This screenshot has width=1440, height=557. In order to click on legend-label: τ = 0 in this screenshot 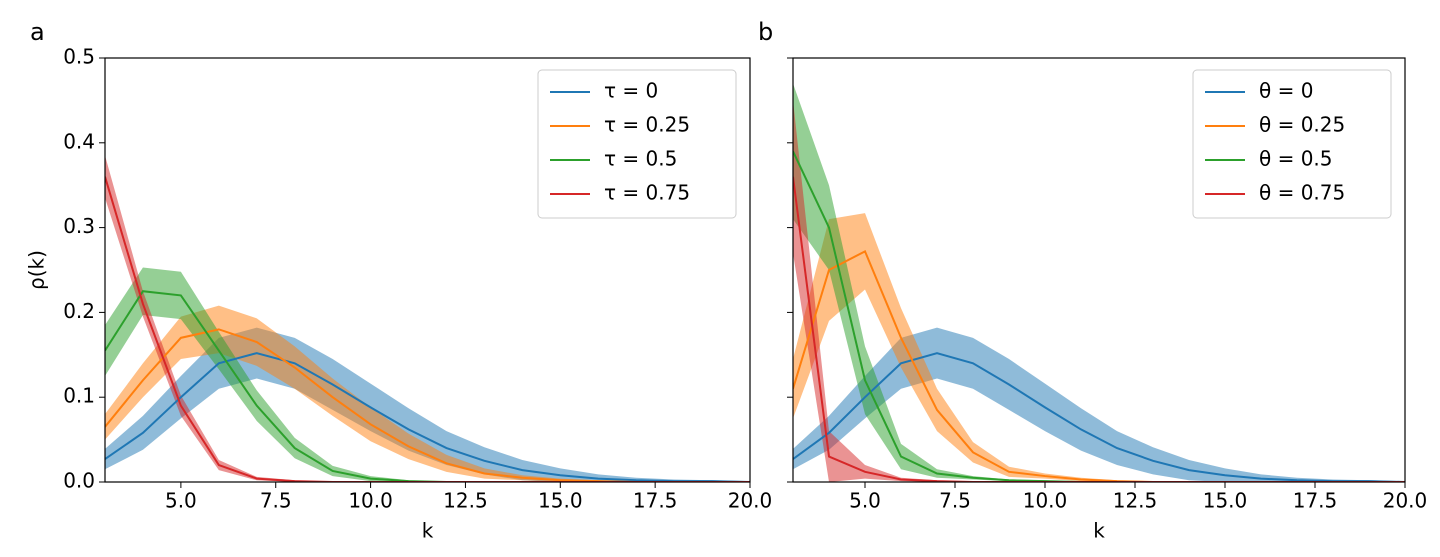, I will do `click(631, 91)`.